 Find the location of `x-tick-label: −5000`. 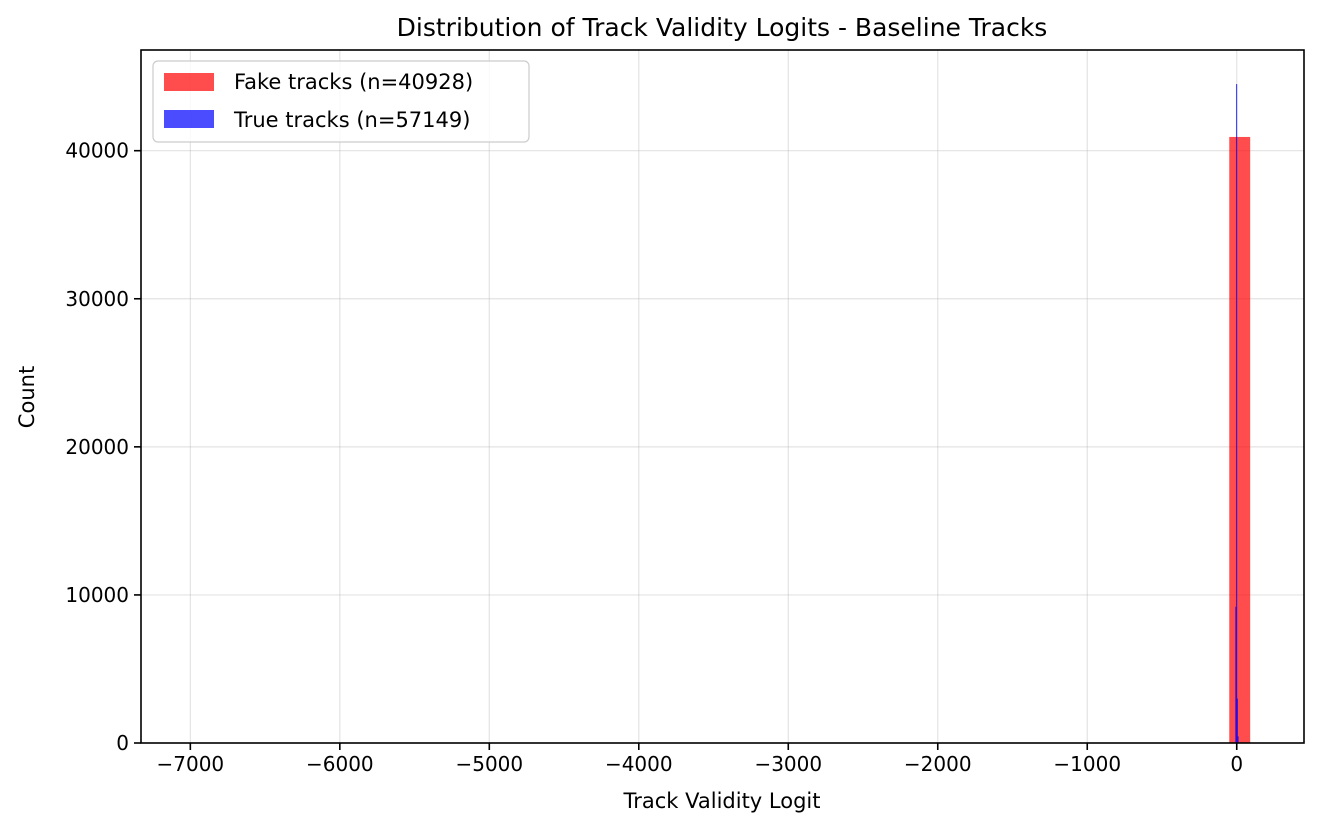

x-tick-label: −5000 is located at coordinates (489, 764).